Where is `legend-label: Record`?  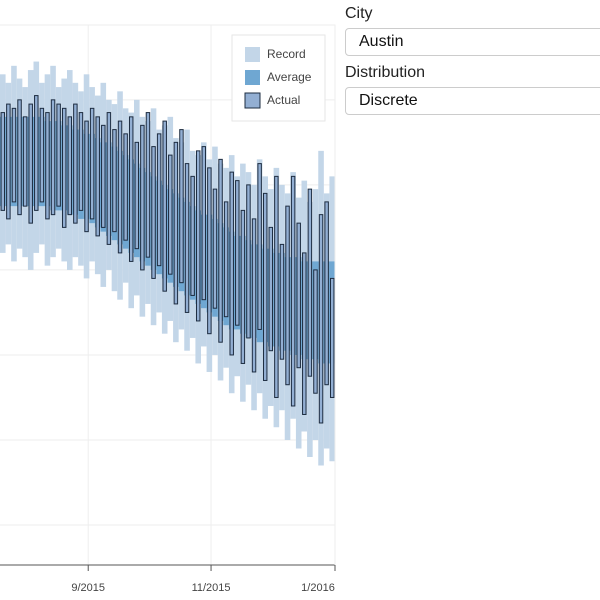
legend-label: Record is located at coordinates (286, 54).